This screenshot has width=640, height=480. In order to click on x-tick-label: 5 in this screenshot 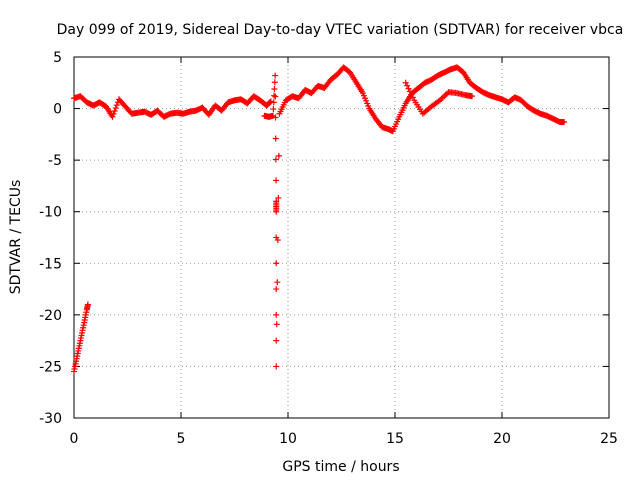, I will do `click(181, 439)`.